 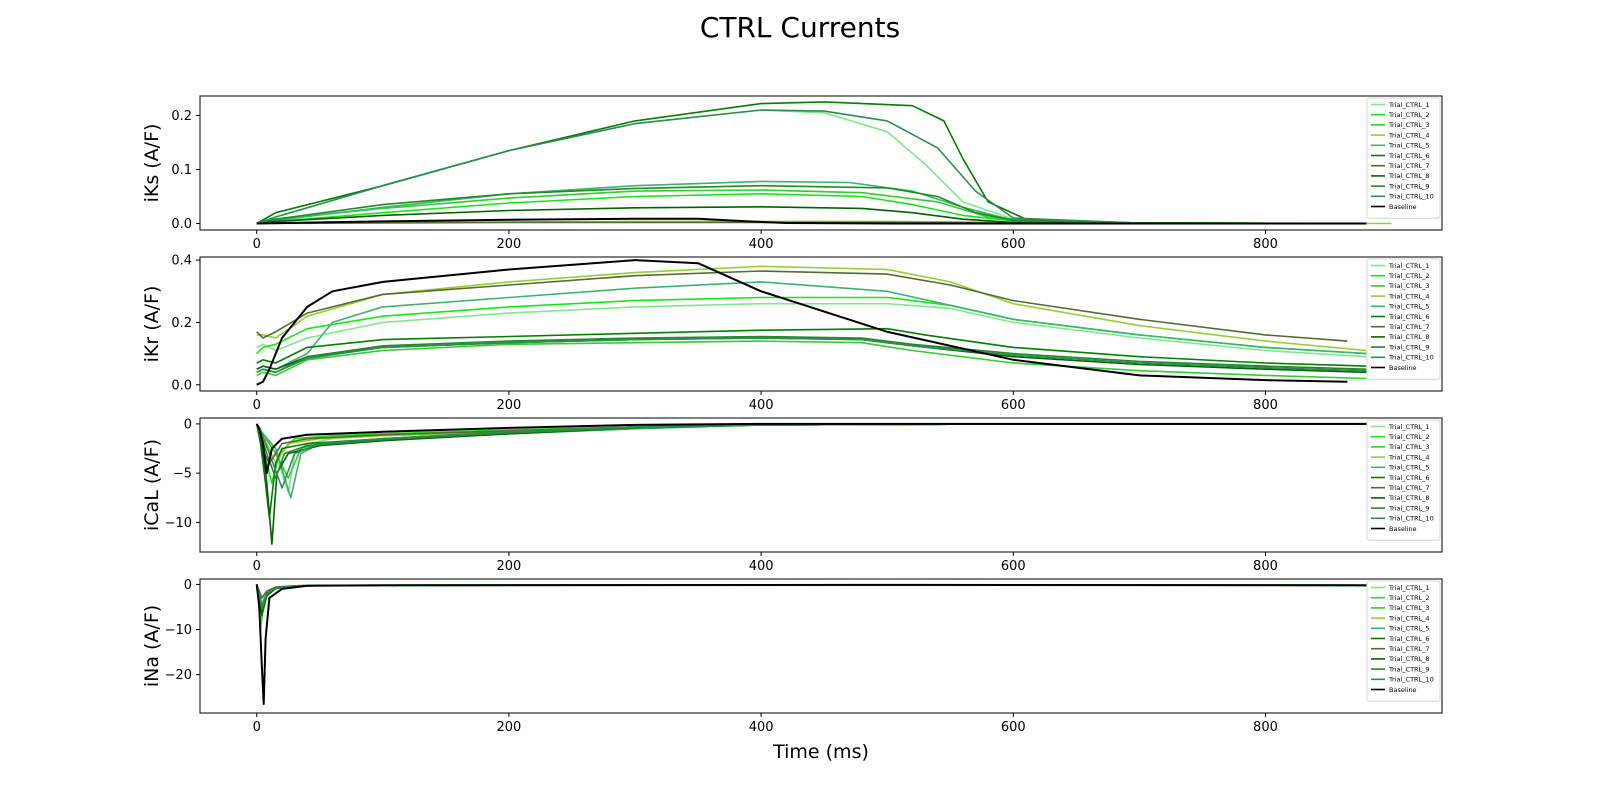 I want to click on y-axis-label: iCaL (A/F), so click(x=152, y=485).